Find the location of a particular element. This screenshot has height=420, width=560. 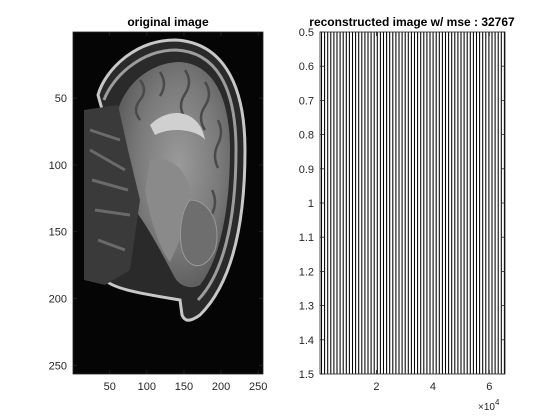

exponent-power: 4 is located at coordinates (497, 402).